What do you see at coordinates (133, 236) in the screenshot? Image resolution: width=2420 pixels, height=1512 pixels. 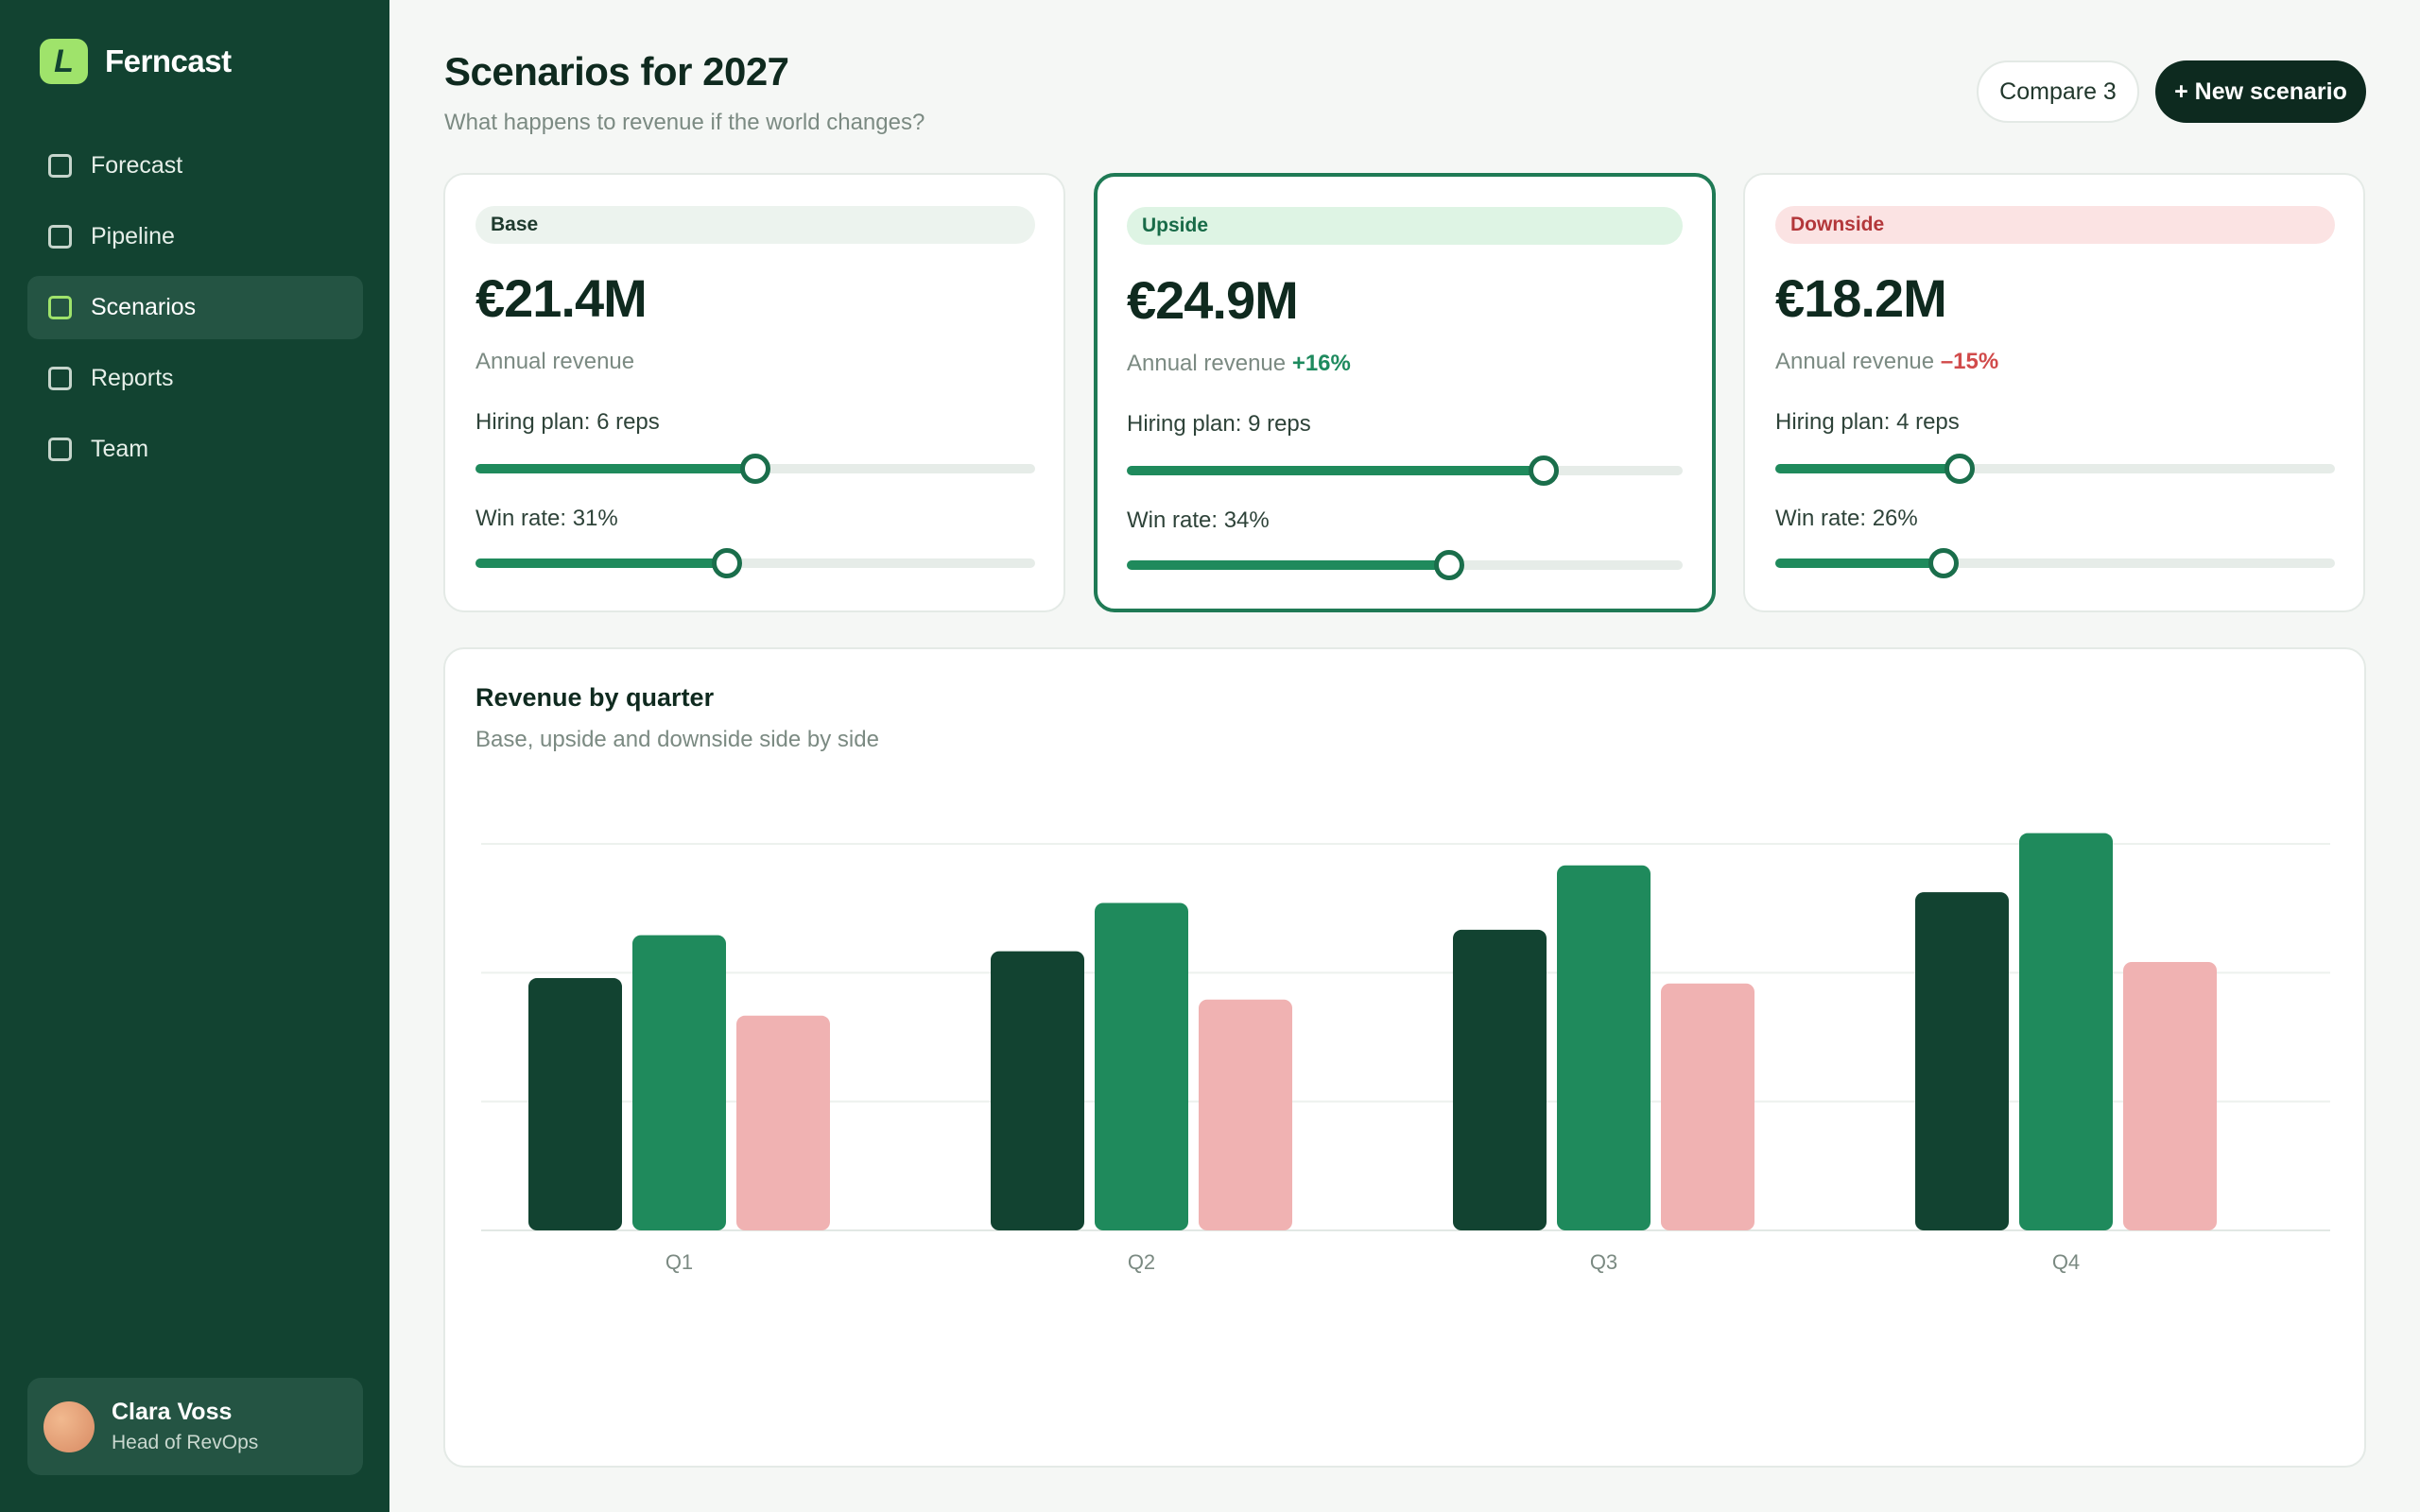 I see `sidebar-item-label: Pipeline` at bounding box center [133, 236].